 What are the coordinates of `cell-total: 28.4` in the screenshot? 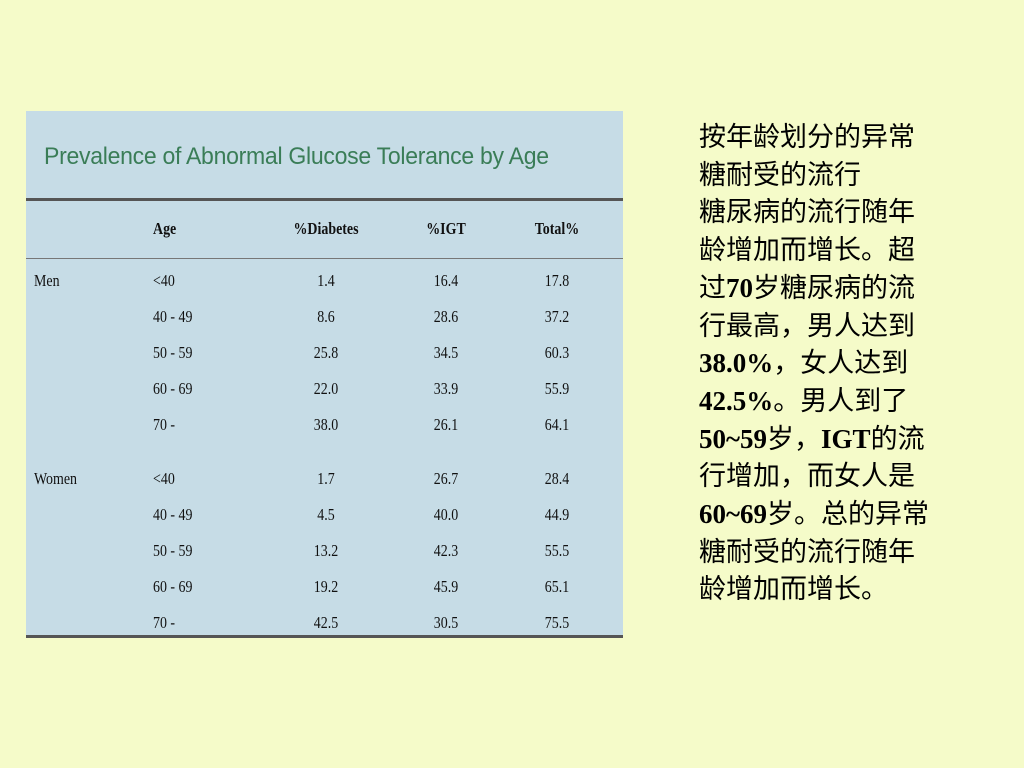 It's located at (557, 478).